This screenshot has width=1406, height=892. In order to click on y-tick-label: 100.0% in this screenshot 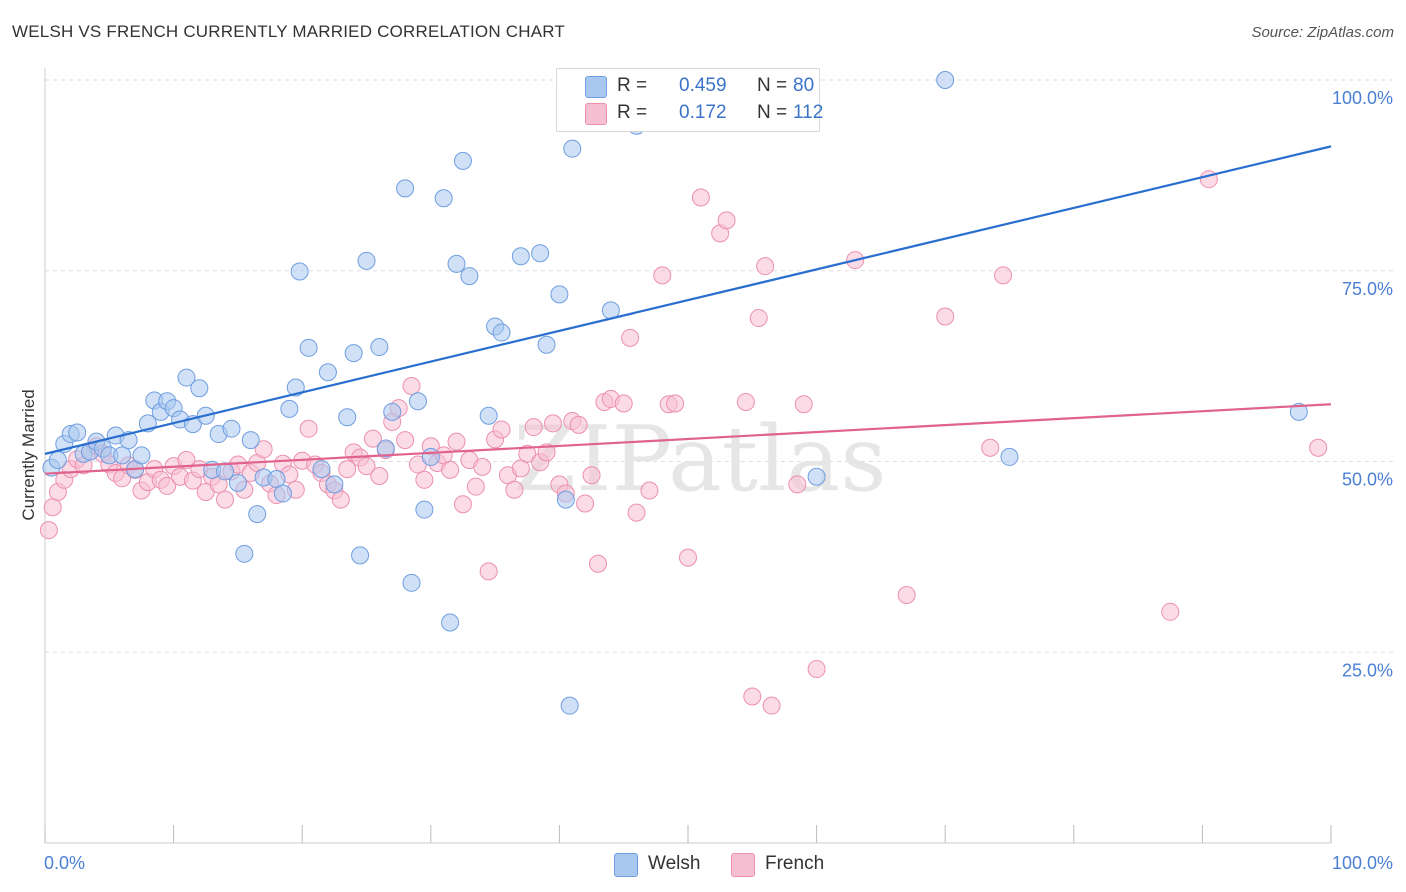, I will do `click(1362, 98)`.